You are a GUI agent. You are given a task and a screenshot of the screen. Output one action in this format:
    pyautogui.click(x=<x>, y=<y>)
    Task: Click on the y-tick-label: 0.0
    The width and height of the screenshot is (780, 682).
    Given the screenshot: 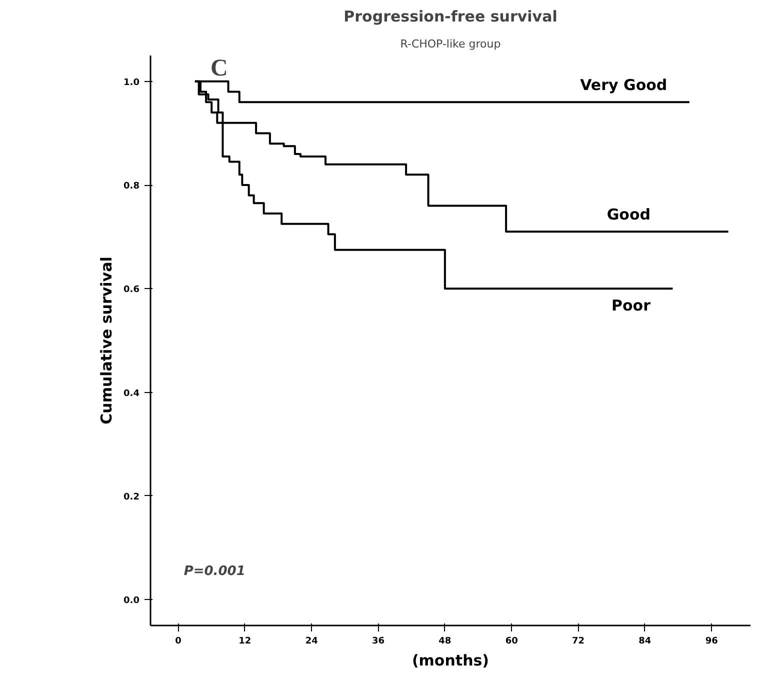 What is the action you would take?
    pyautogui.click(x=132, y=601)
    